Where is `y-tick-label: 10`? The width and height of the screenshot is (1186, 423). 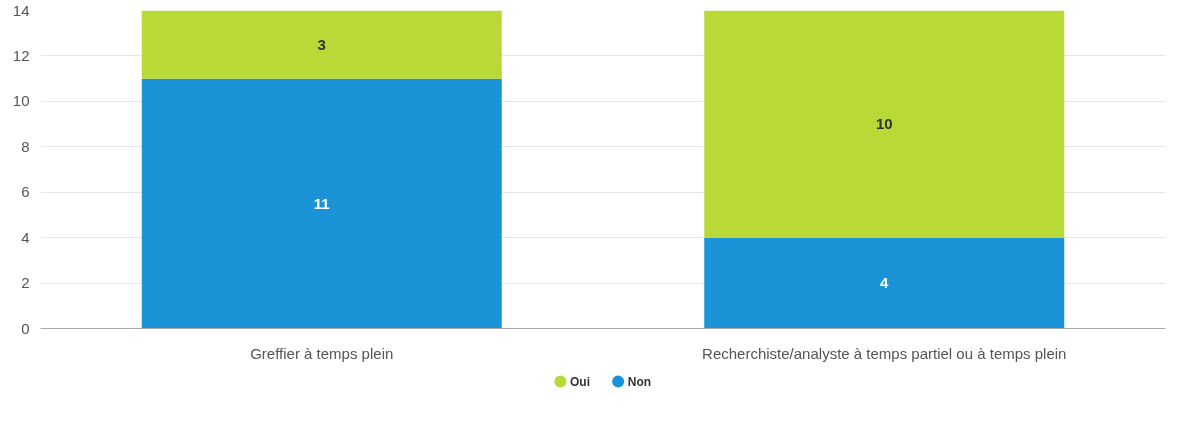 y-tick-label: 10 is located at coordinates (21, 101).